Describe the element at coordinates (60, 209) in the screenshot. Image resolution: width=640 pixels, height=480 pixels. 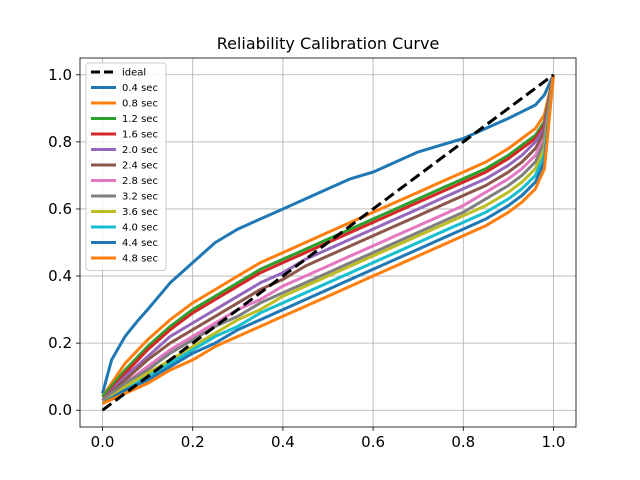
I see `y-tick-label: 0.6` at that location.